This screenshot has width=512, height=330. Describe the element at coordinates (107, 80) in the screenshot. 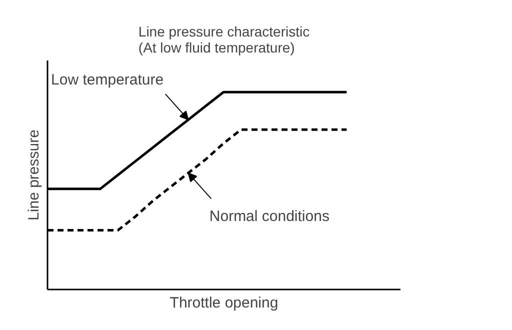

I see `text: Low temperature` at that location.